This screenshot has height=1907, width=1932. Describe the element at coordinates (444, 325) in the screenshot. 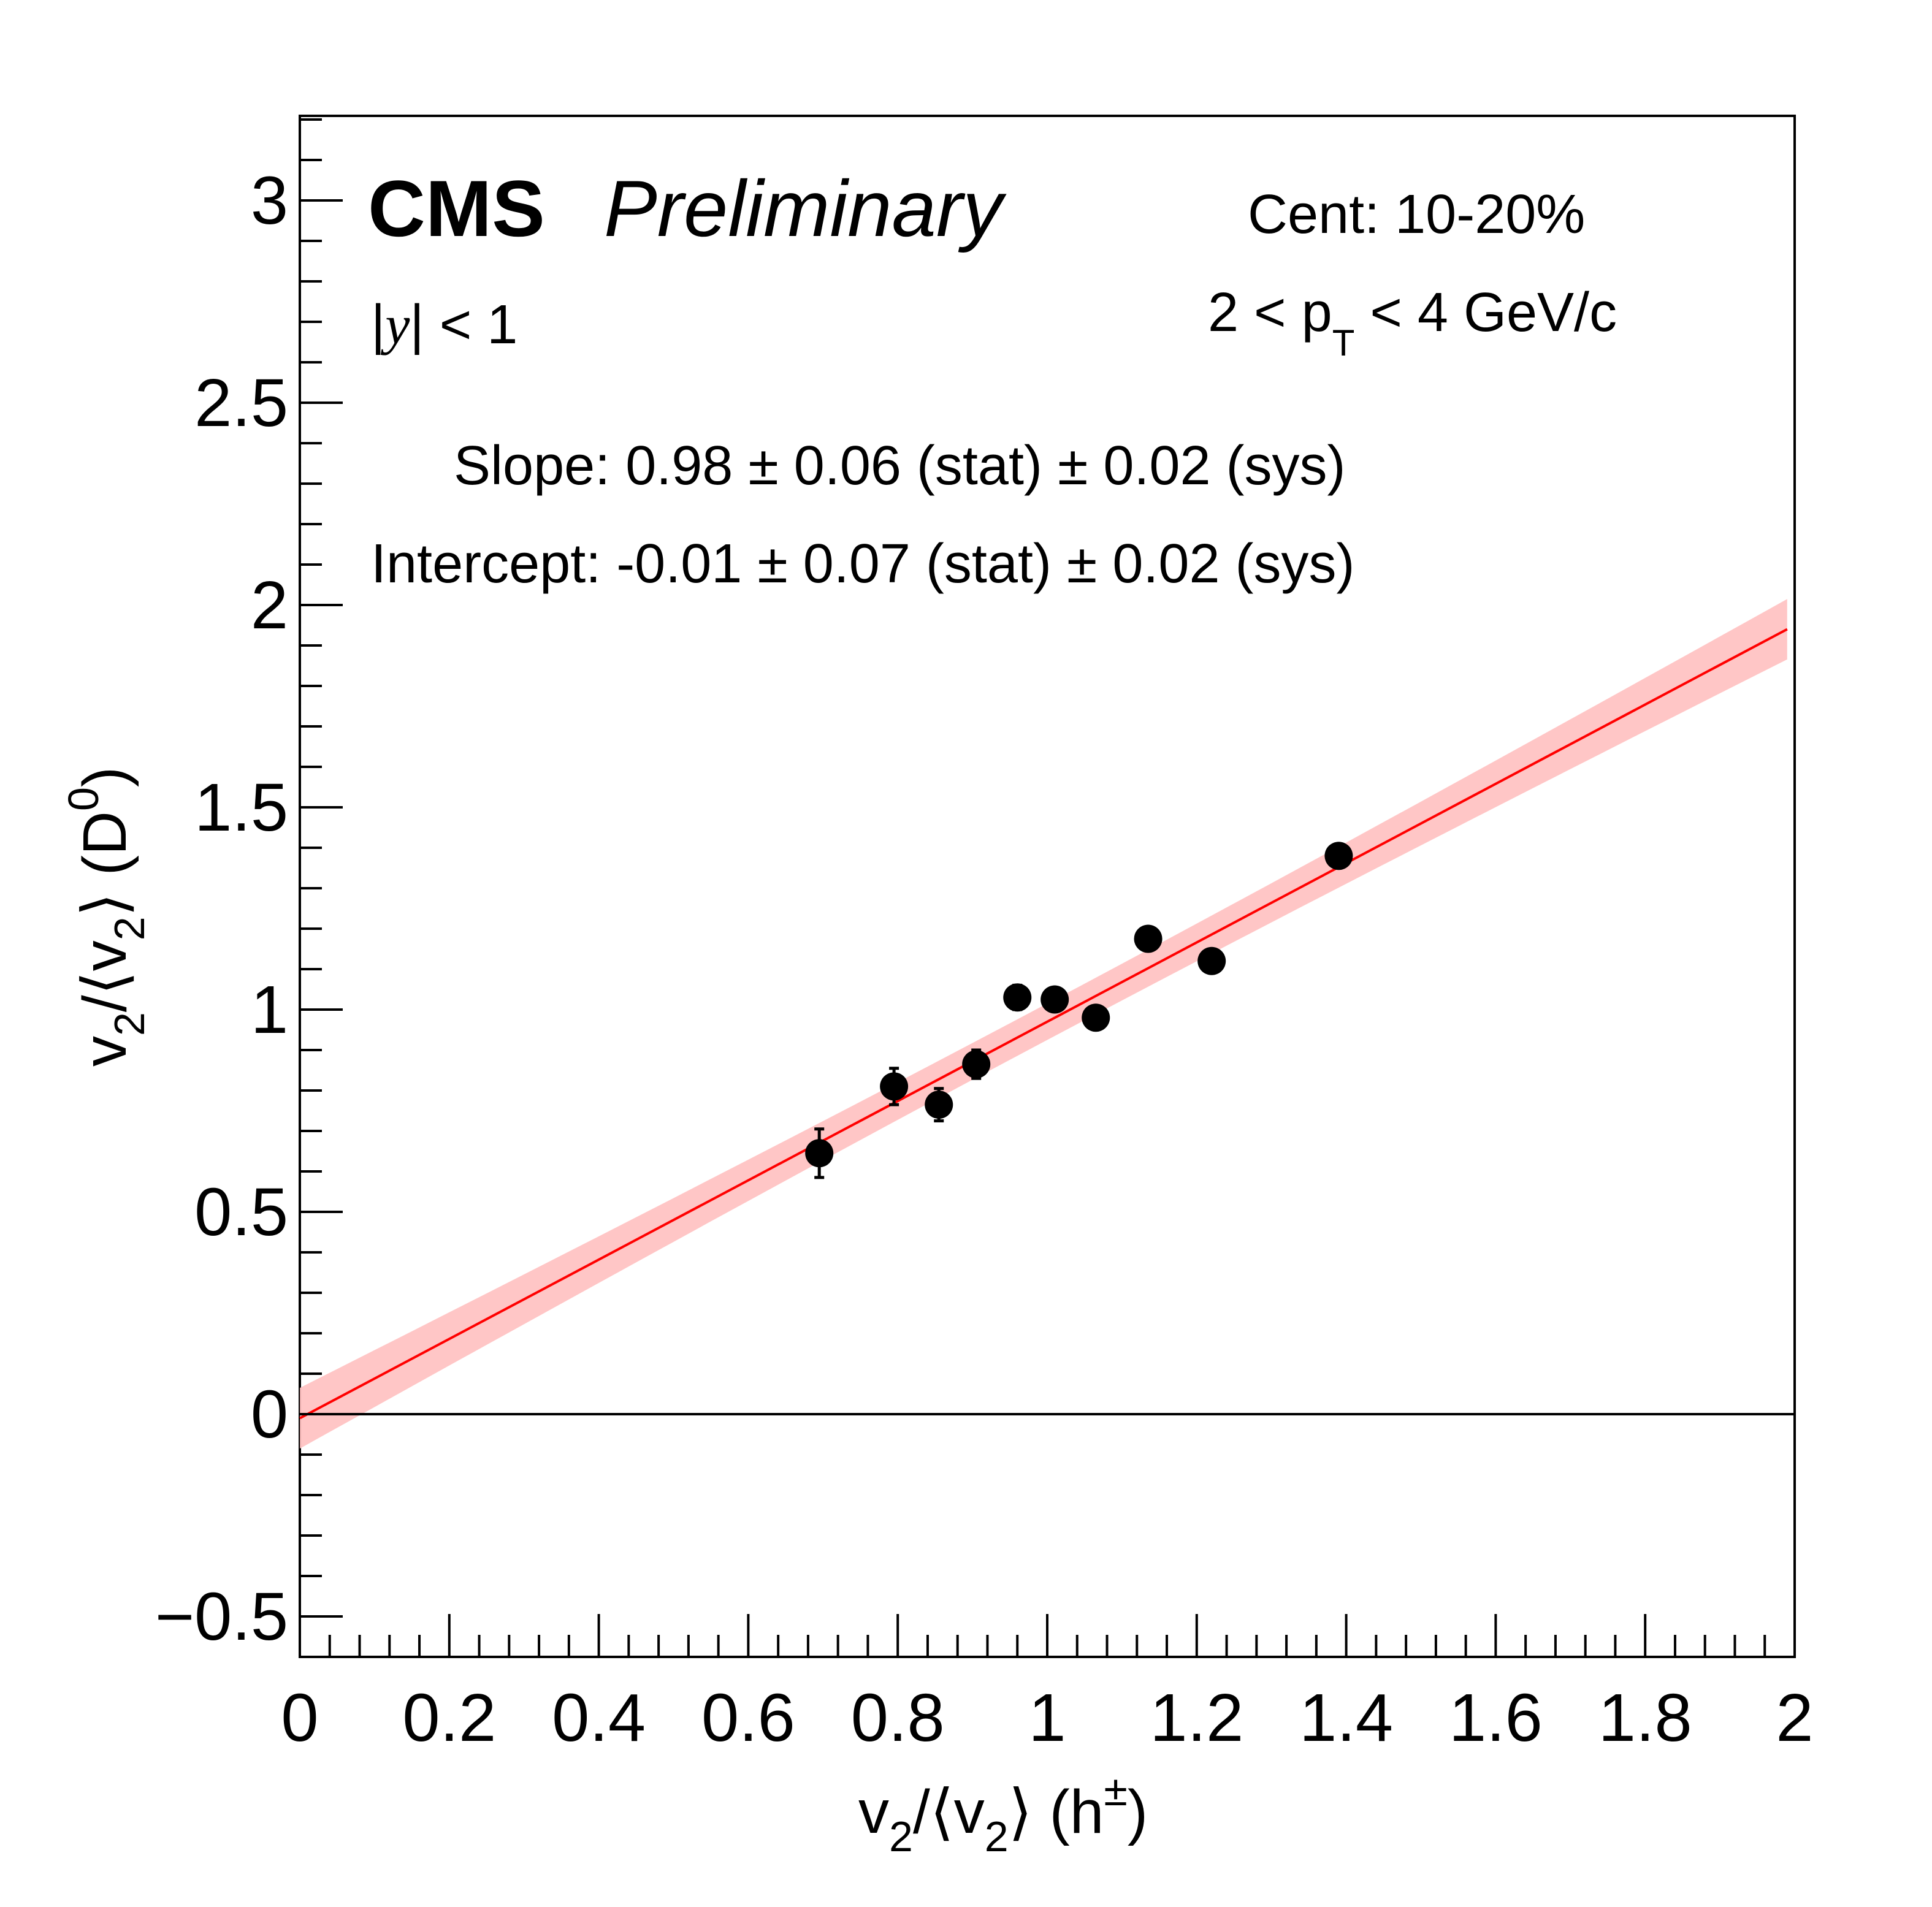

I see `rapidity-label: |y| < 1` at that location.